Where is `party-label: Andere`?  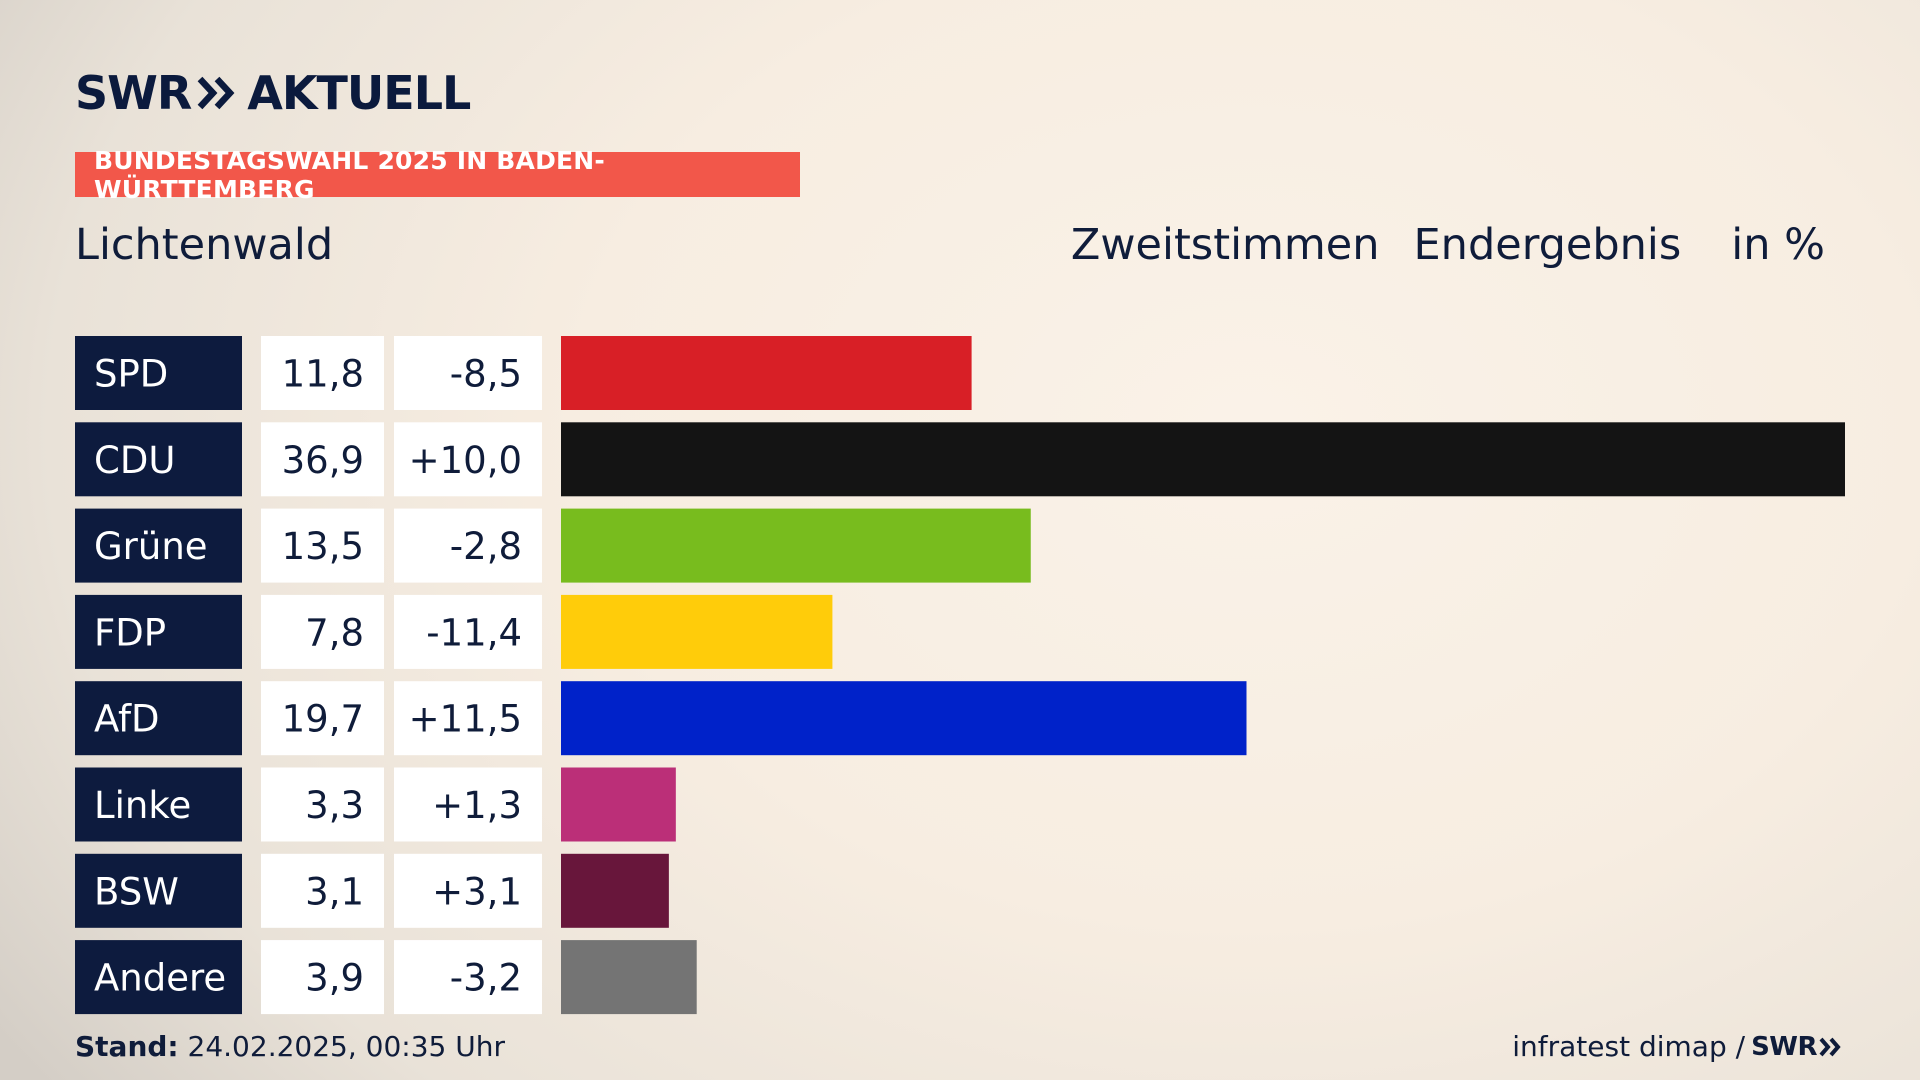
party-label: Andere is located at coordinates (160, 978).